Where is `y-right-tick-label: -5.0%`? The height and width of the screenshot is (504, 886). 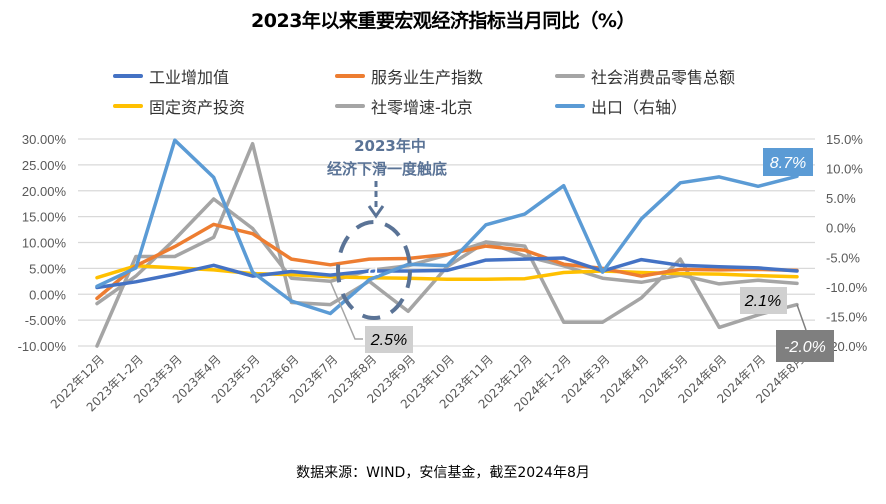 y-right-tick-label: -5.0% is located at coordinates (843, 257).